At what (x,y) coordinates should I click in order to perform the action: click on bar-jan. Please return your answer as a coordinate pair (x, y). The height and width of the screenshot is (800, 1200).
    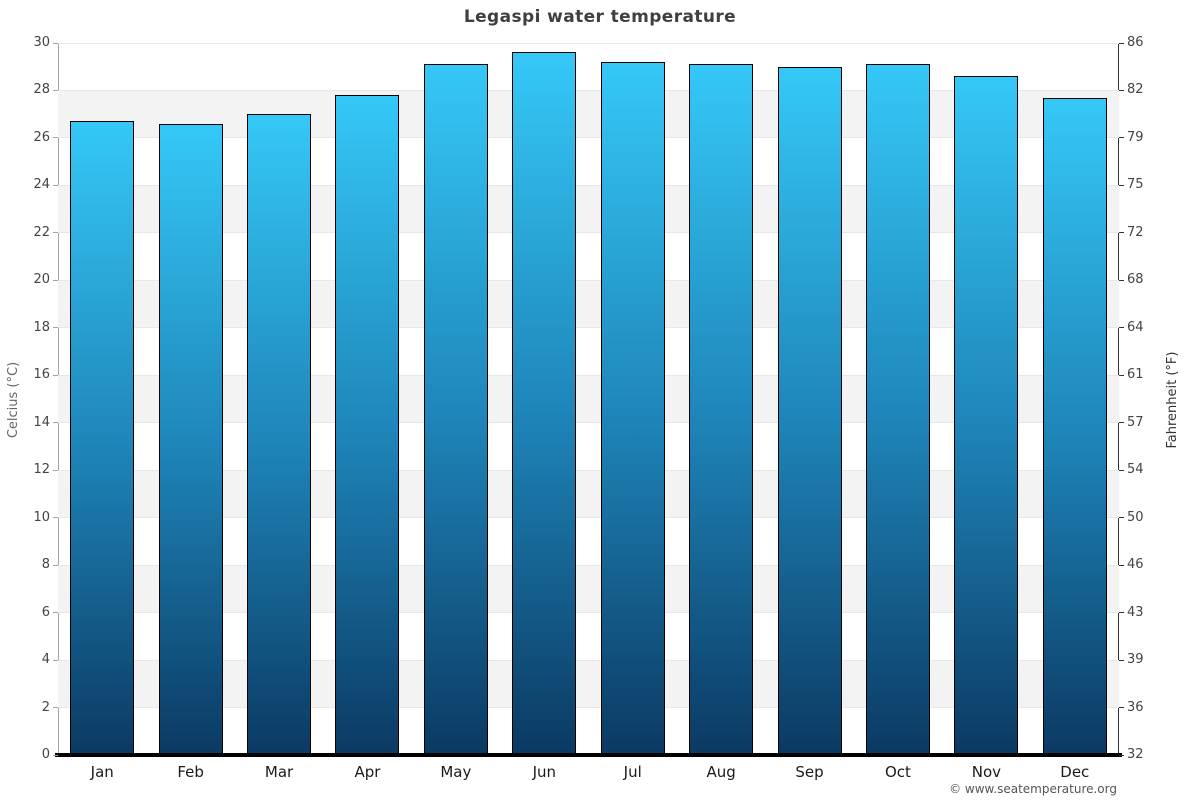
    Looking at the image, I should click on (102, 438).